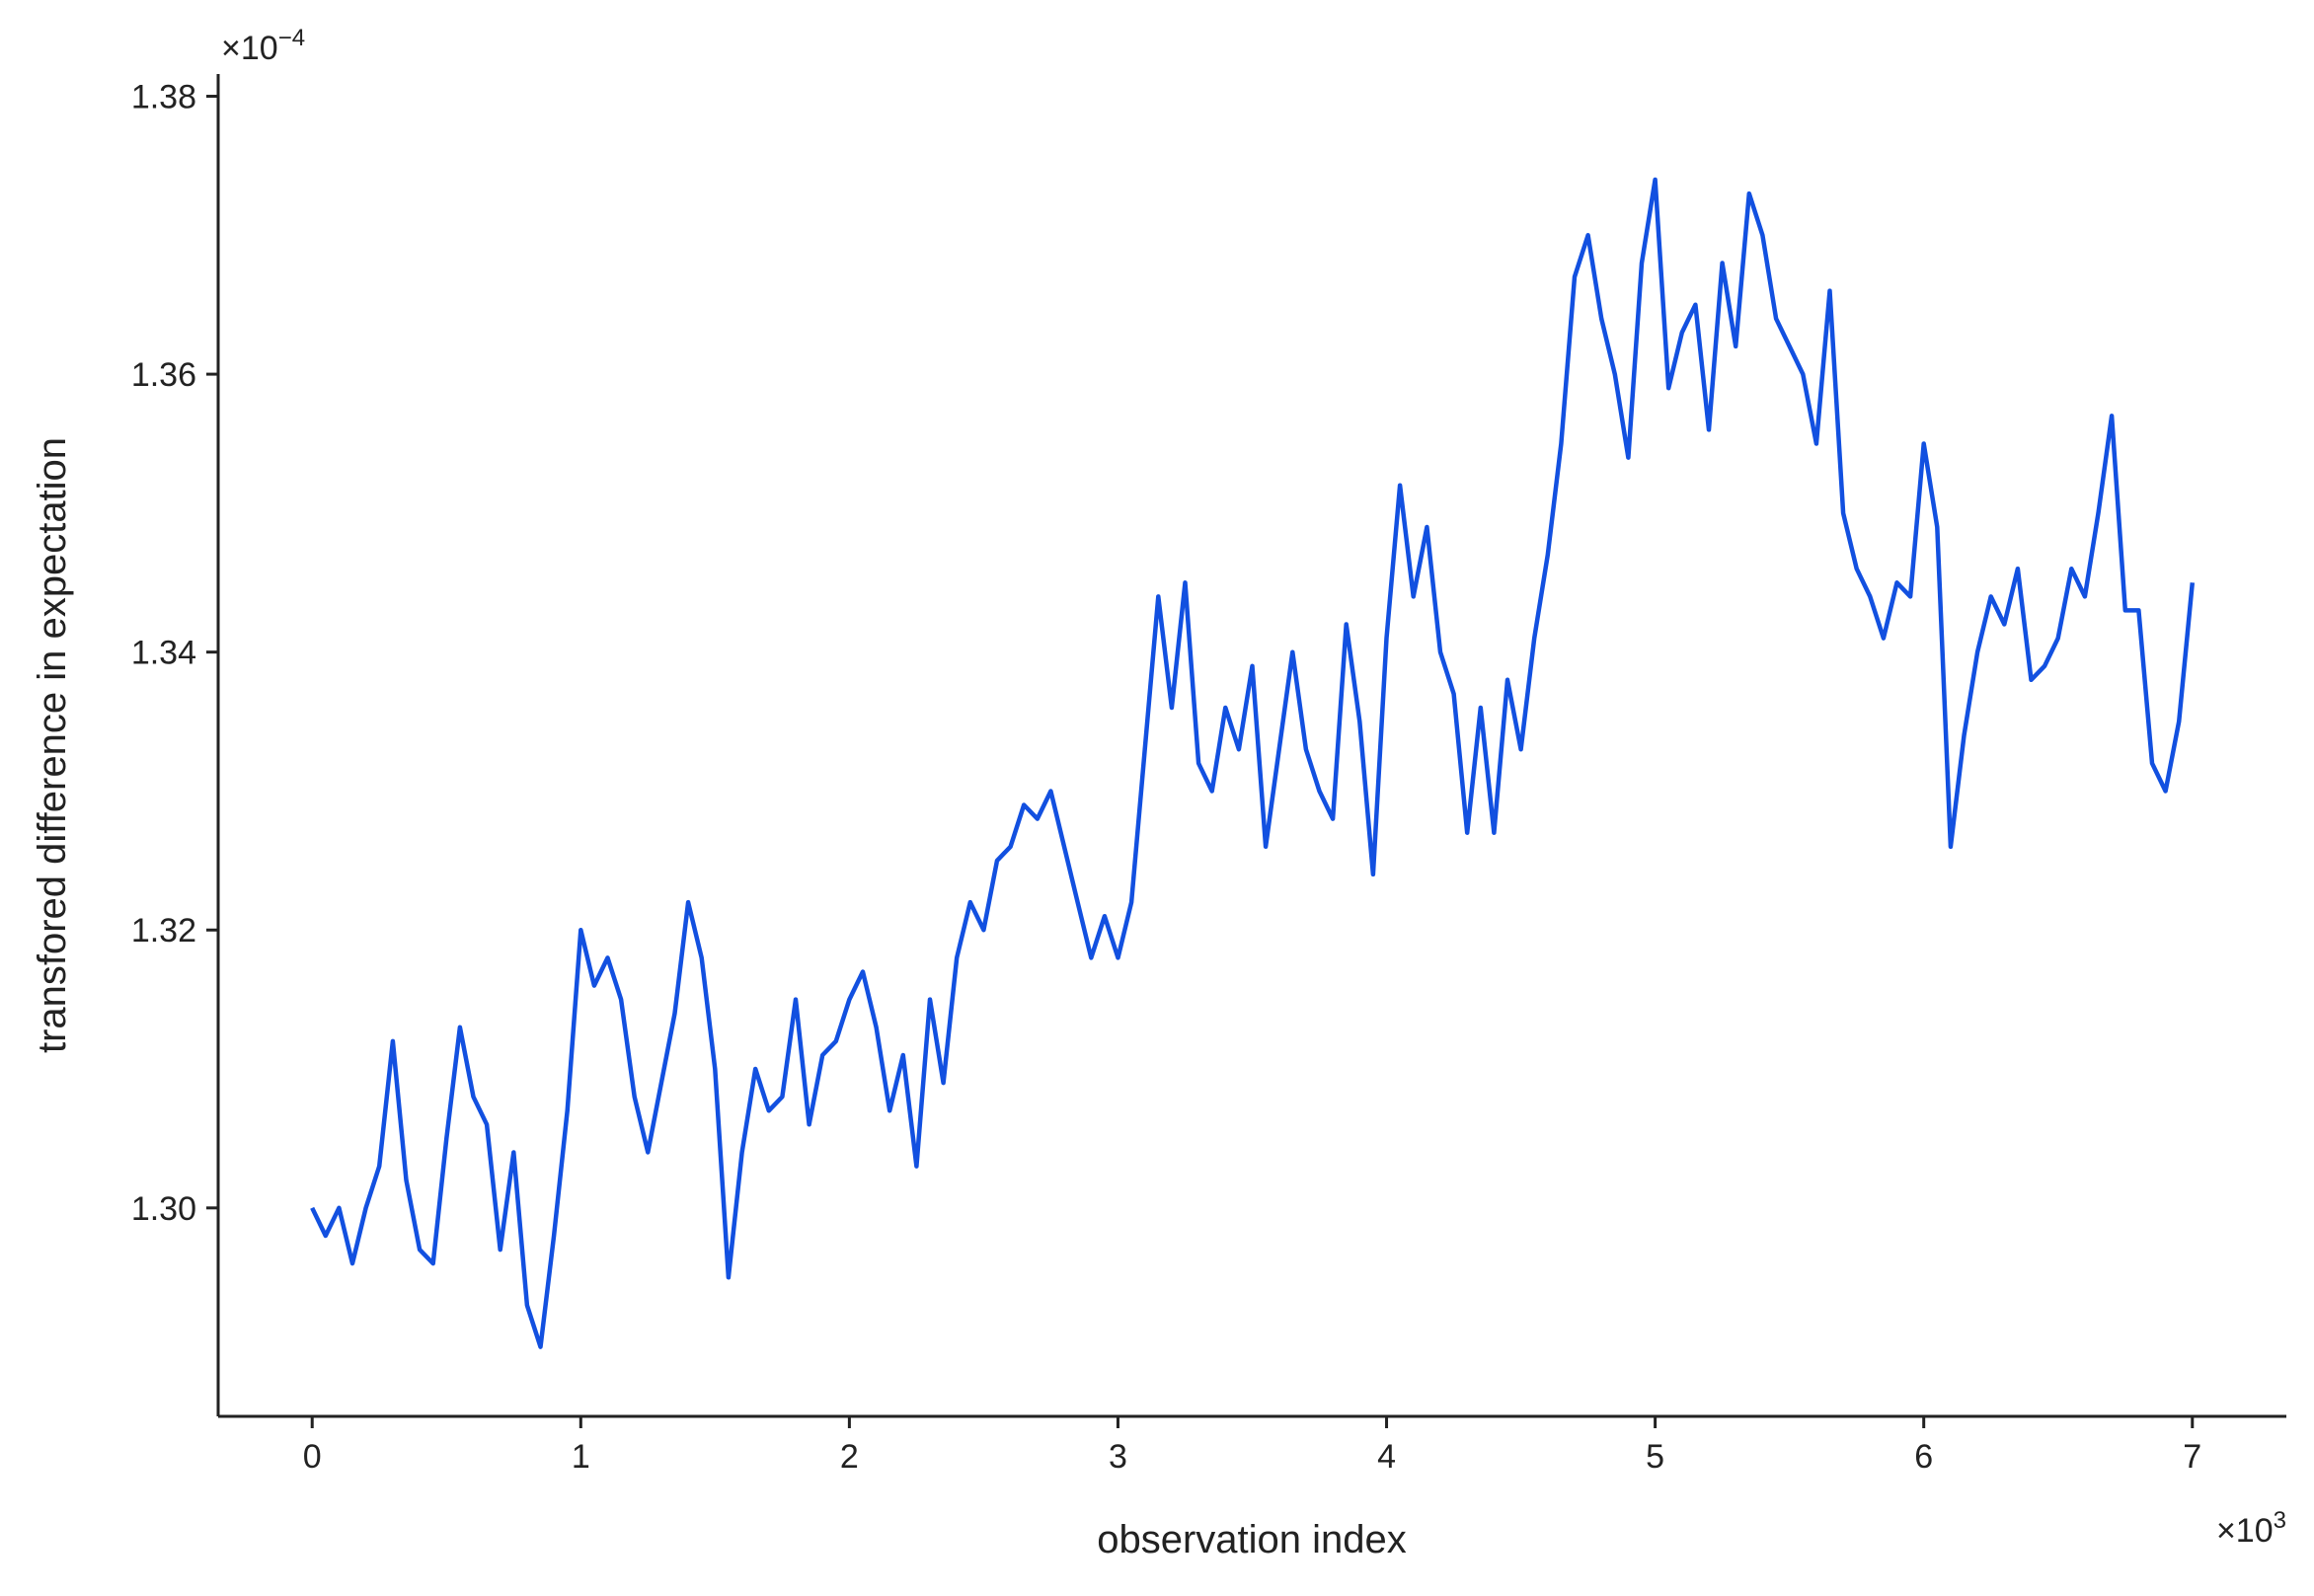  What do you see at coordinates (249, 48) in the screenshot?
I see `y-offset-base: ×10` at bounding box center [249, 48].